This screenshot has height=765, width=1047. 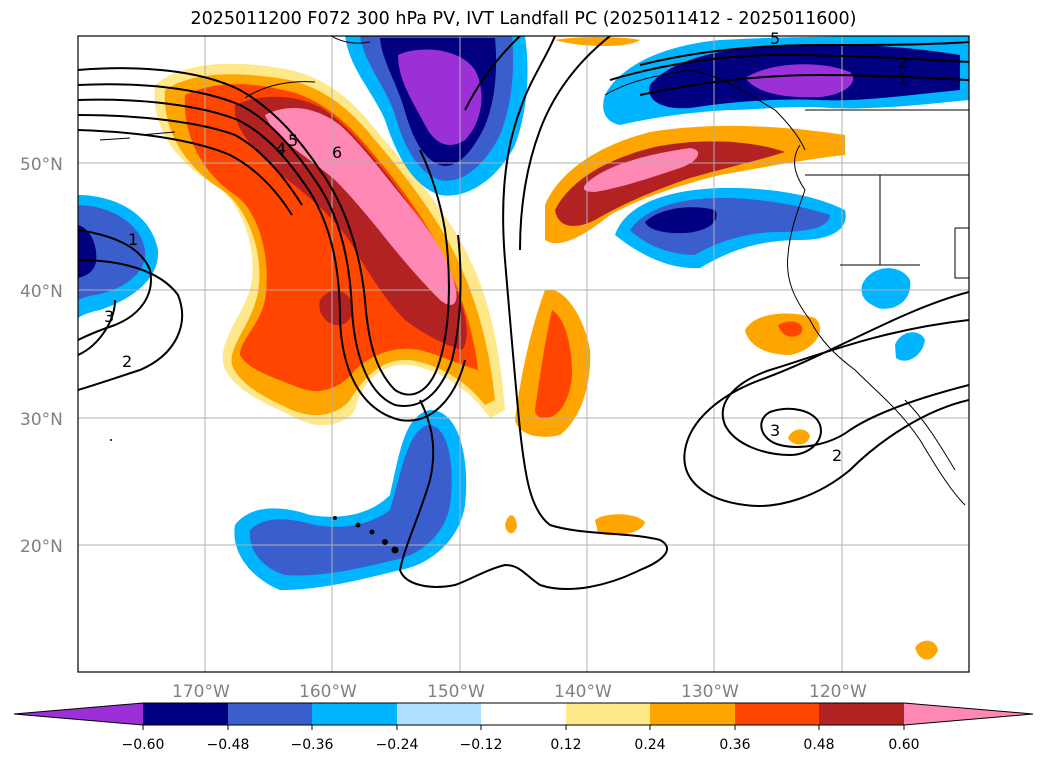 What do you see at coordinates (481, 745) in the screenshot?
I see `colorbar-tick-label: −0.12` at bounding box center [481, 745].